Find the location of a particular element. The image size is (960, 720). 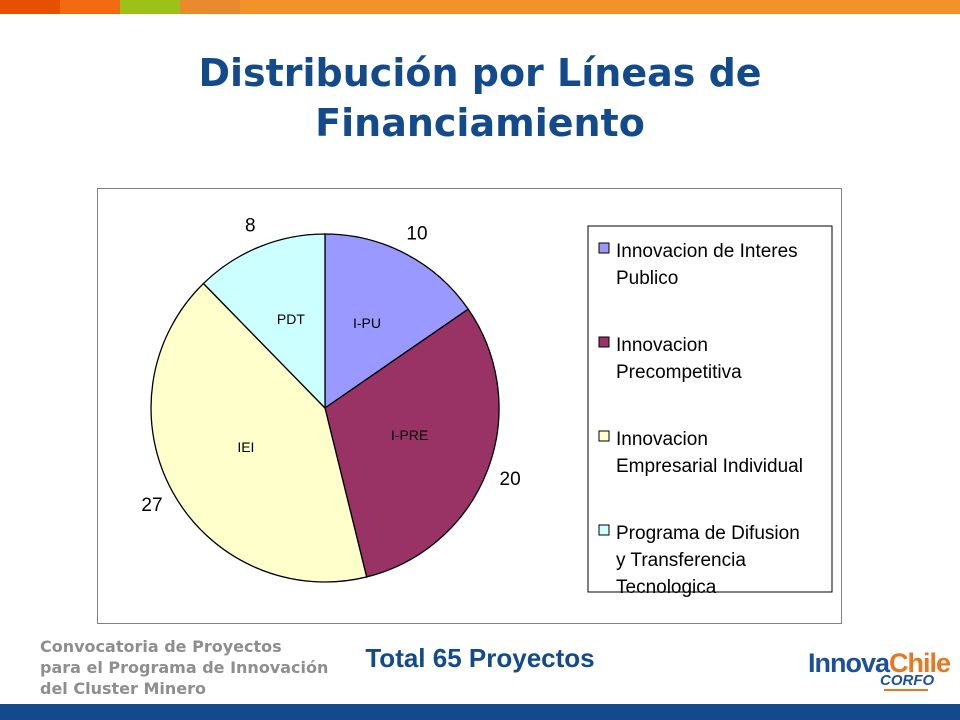

legend-label: Innovacion de Interes is located at coordinates (707, 251).